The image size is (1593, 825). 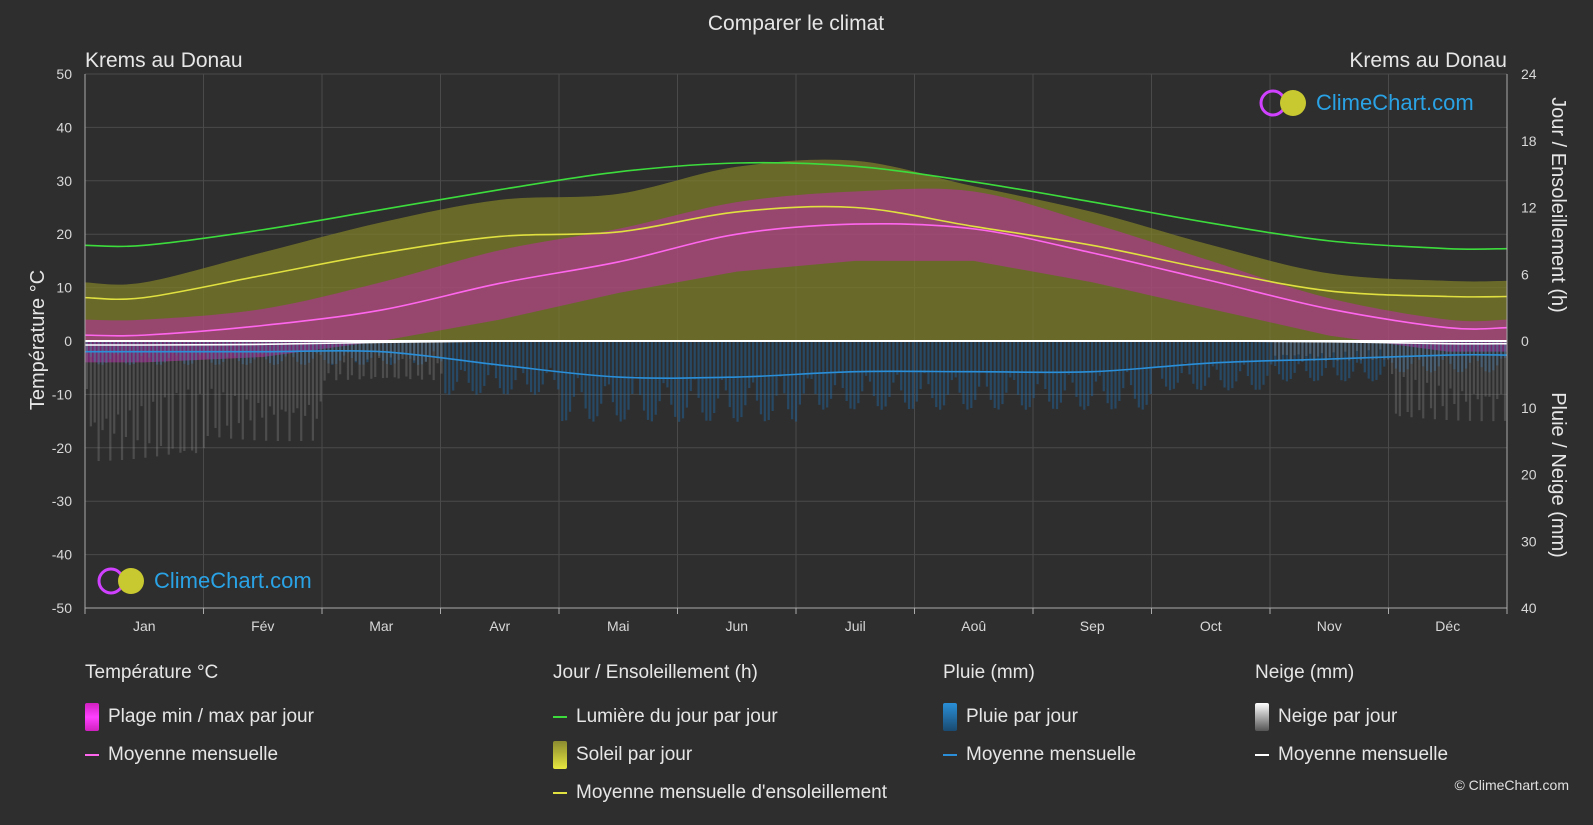 What do you see at coordinates (1525, 274) in the screenshot?
I see `tick-label-right-hours: 6` at bounding box center [1525, 274].